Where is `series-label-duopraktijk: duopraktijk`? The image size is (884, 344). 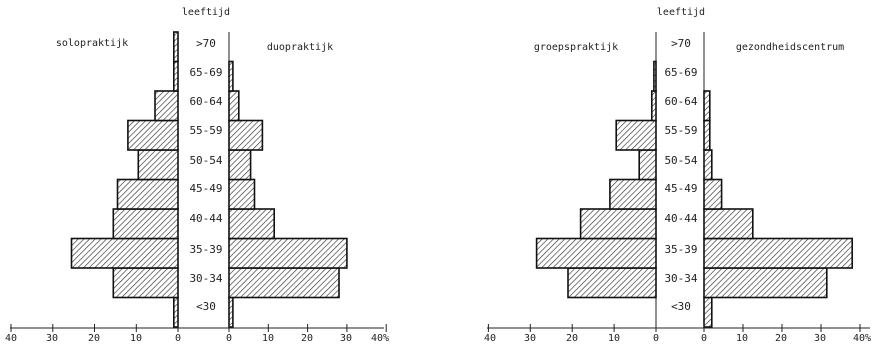
series-label-duopraktijk: duopraktijk is located at coordinates (300, 47).